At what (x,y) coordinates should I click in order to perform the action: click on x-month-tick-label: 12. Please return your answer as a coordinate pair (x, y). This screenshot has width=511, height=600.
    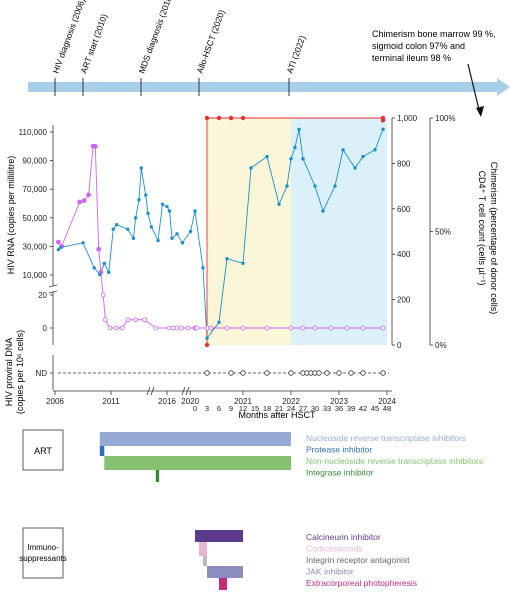
    Looking at the image, I should click on (243, 408).